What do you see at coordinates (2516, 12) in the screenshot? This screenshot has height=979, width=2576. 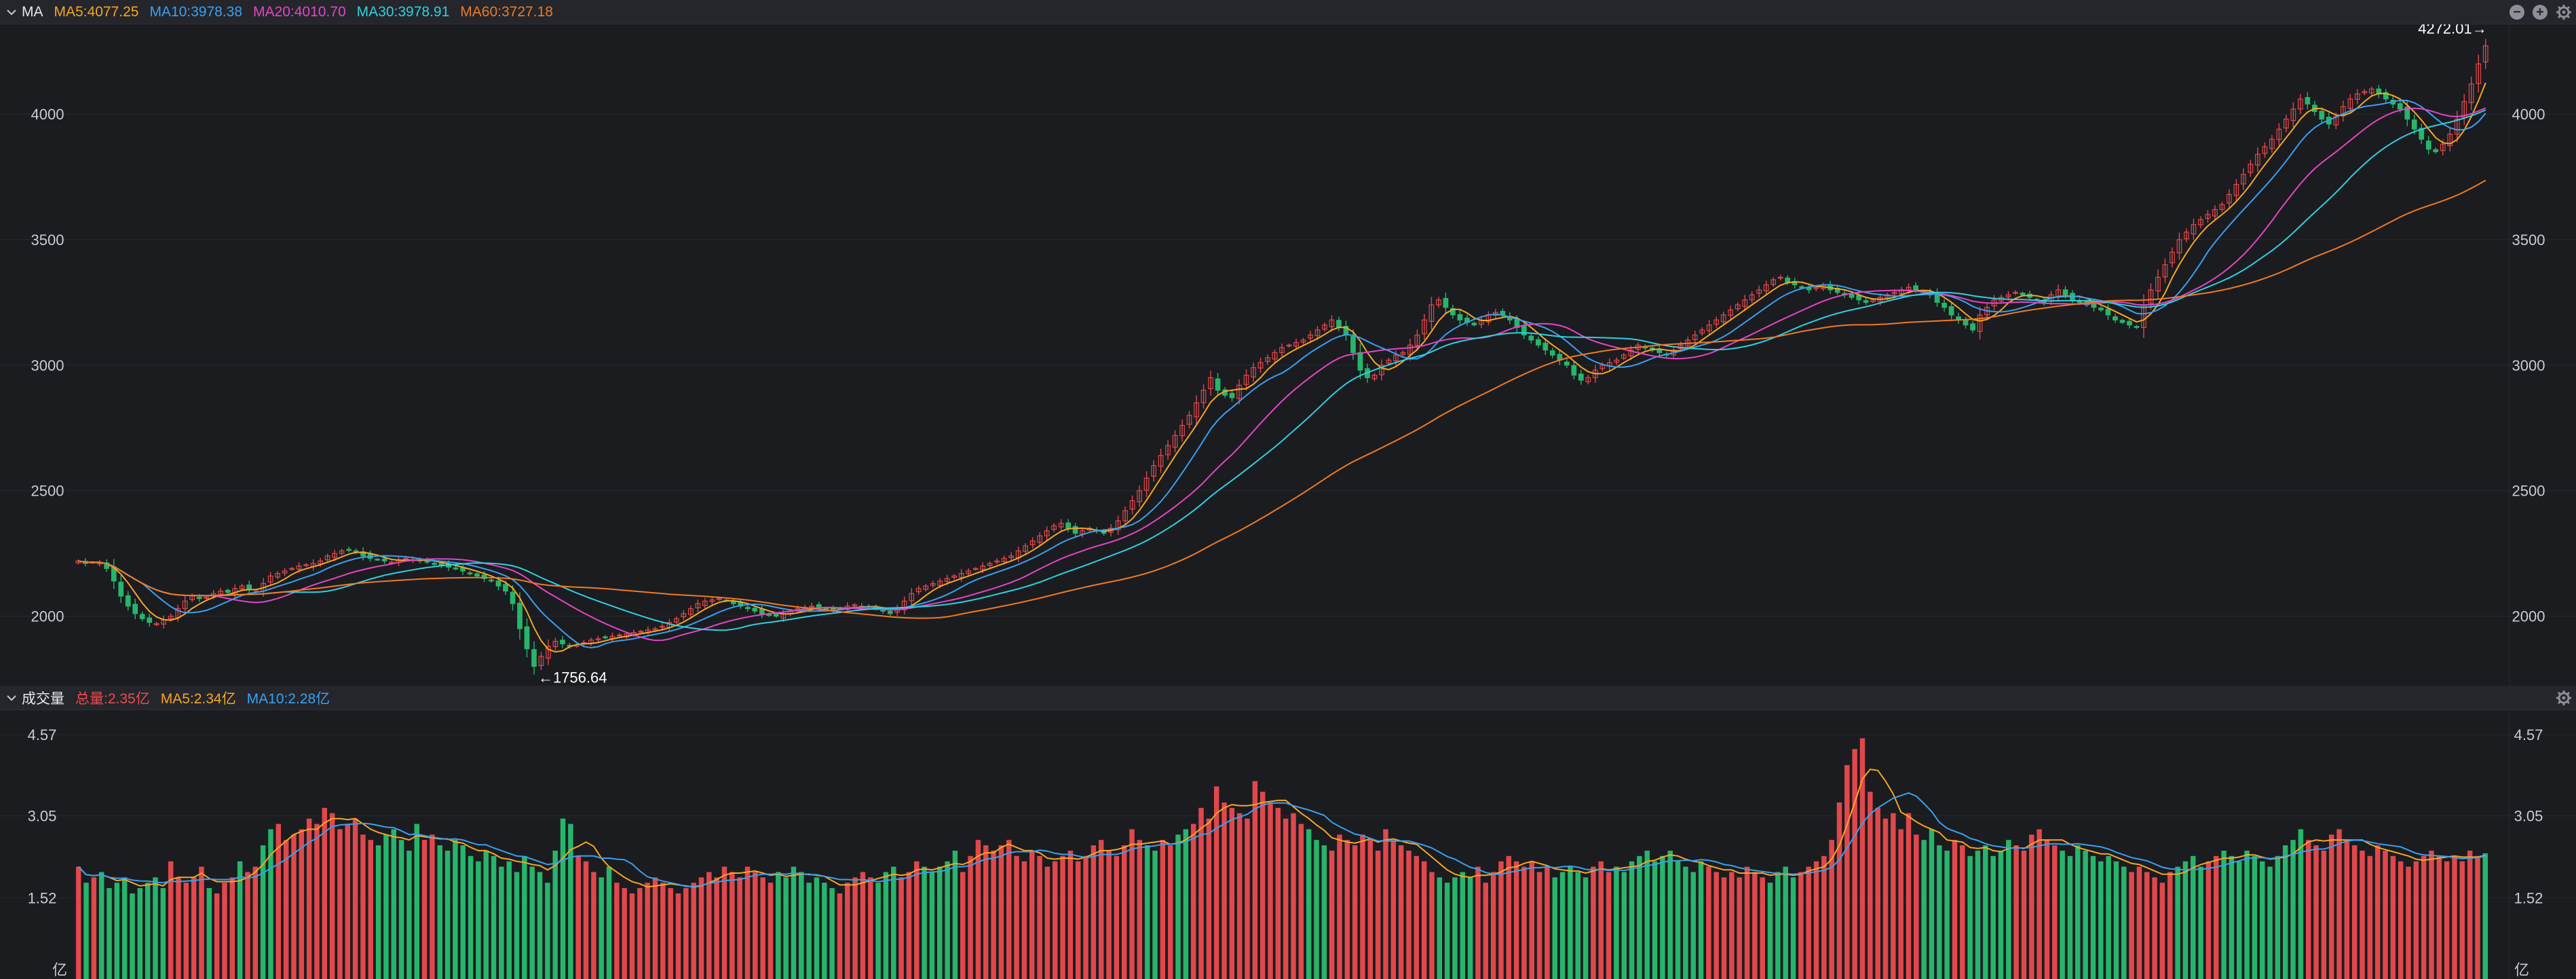 I see `minus-circle-icon: −` at bounding box center [2516, 12].